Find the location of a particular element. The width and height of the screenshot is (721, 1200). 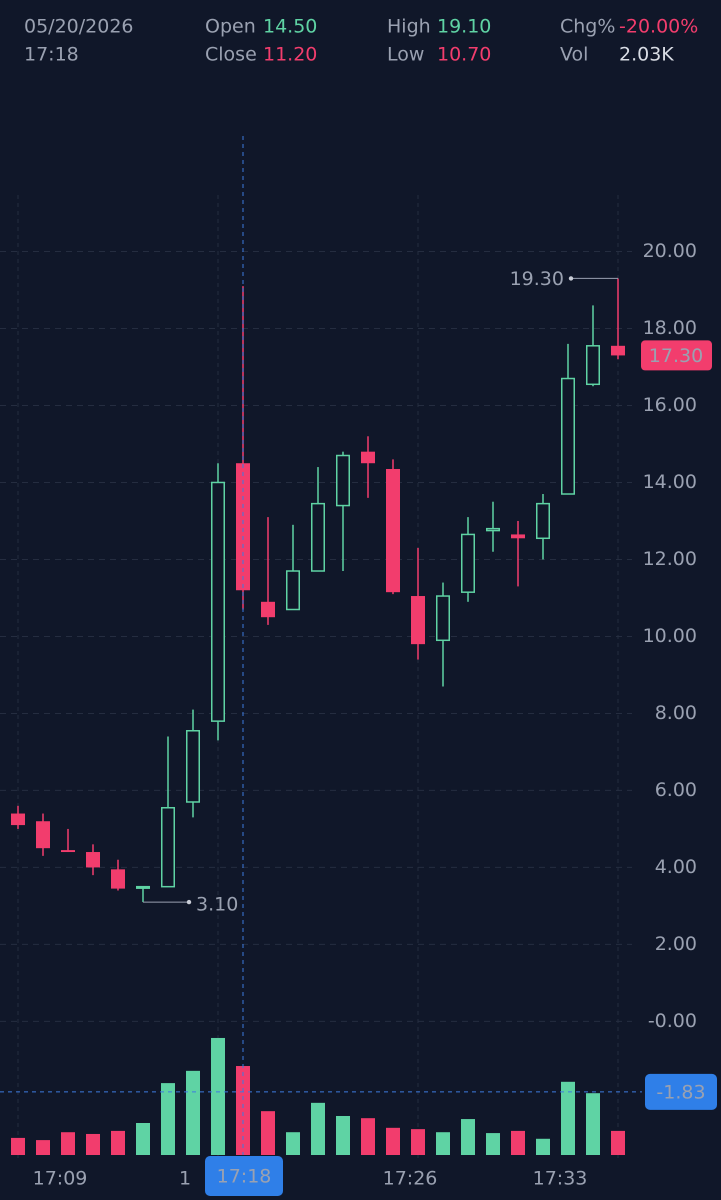

close-label: Close is located at coordinates (231, 55).